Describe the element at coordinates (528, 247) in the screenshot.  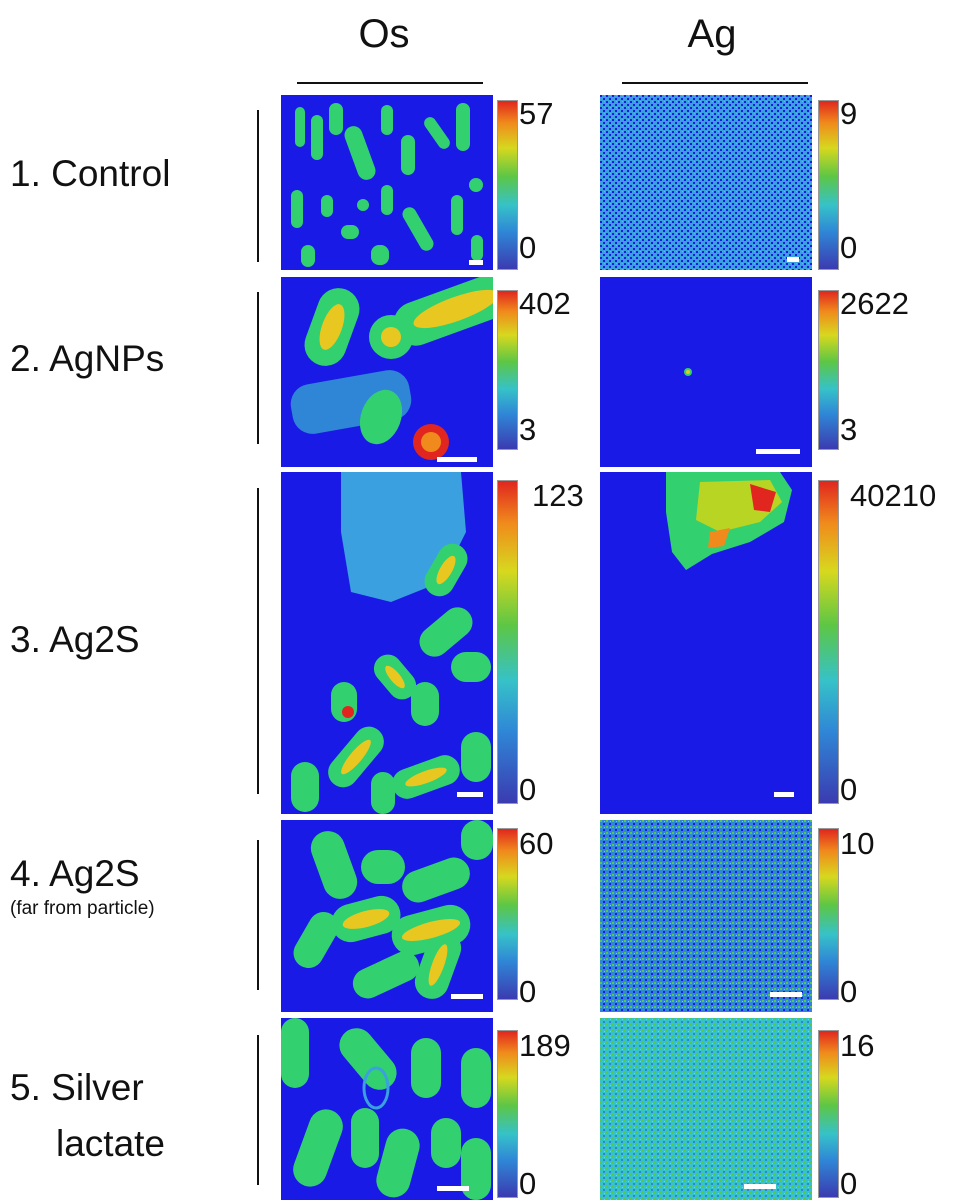
I see `os-colorbar-1-min: 0` at that location.